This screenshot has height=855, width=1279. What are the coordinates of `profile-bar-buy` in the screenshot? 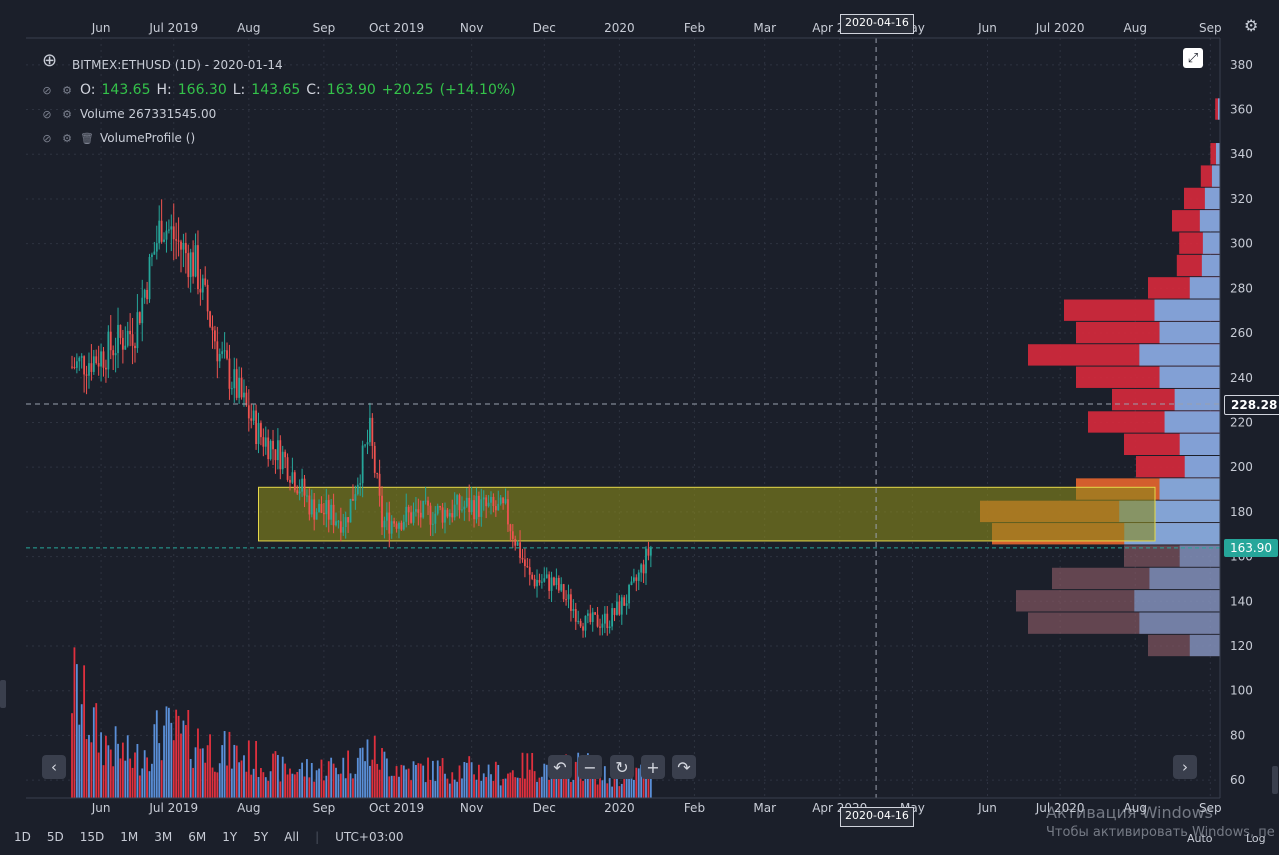 It's located at (1184, 578).